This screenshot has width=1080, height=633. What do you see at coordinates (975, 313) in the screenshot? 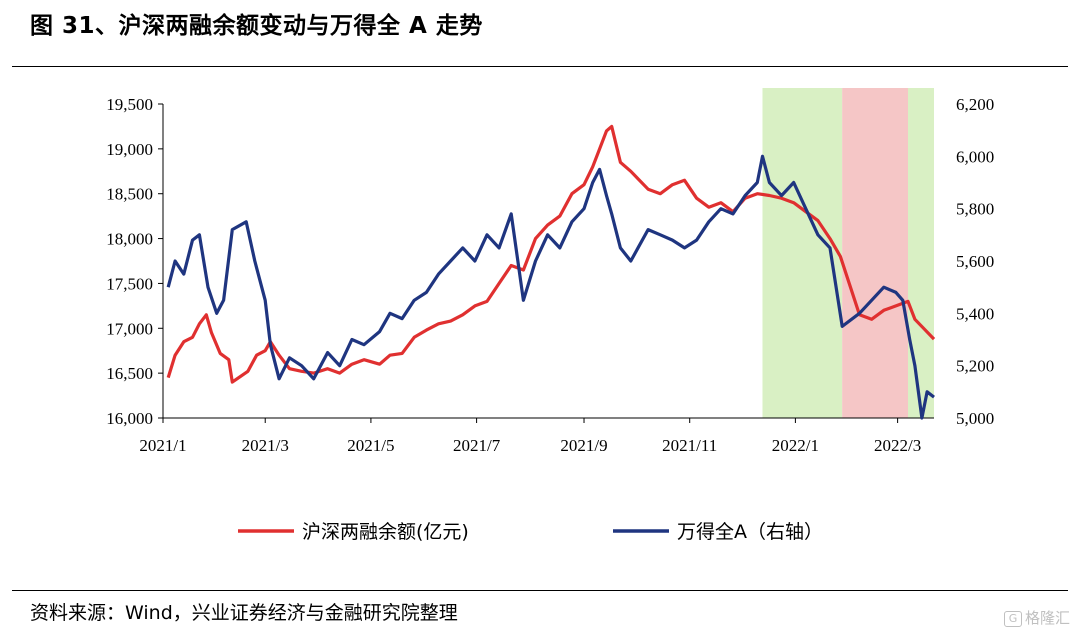
I see `right-tick-label: 5,400` at bounding box center [975, 313].